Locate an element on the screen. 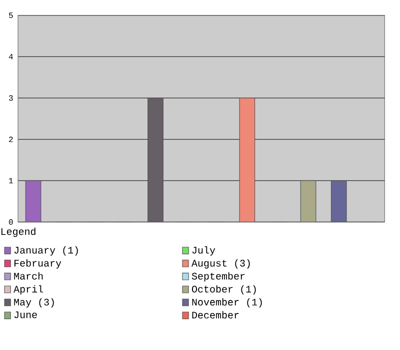 The width and height of the screenshot is (400, 350). legend-label: May (3) is located at coordinates (34, 303).